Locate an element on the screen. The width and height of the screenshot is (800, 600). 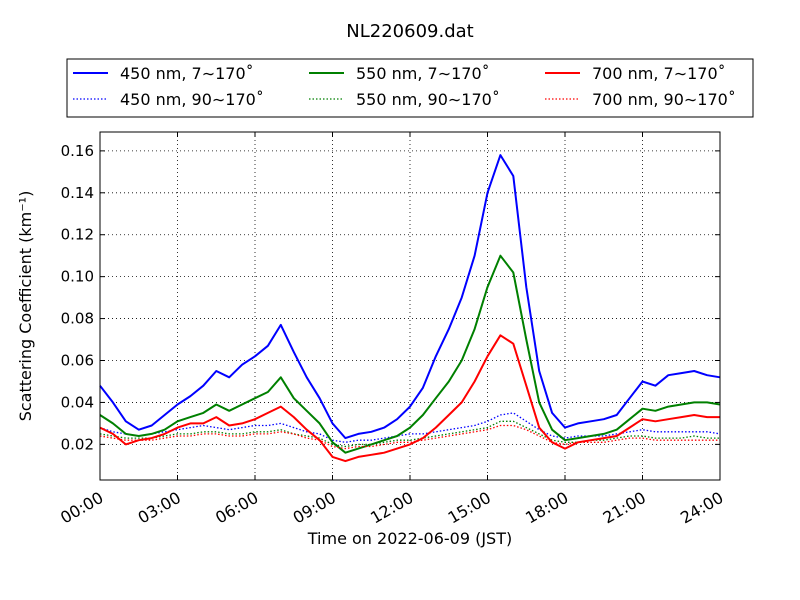
y-tick-label: 0.12 is located at coordinates (77, 235).